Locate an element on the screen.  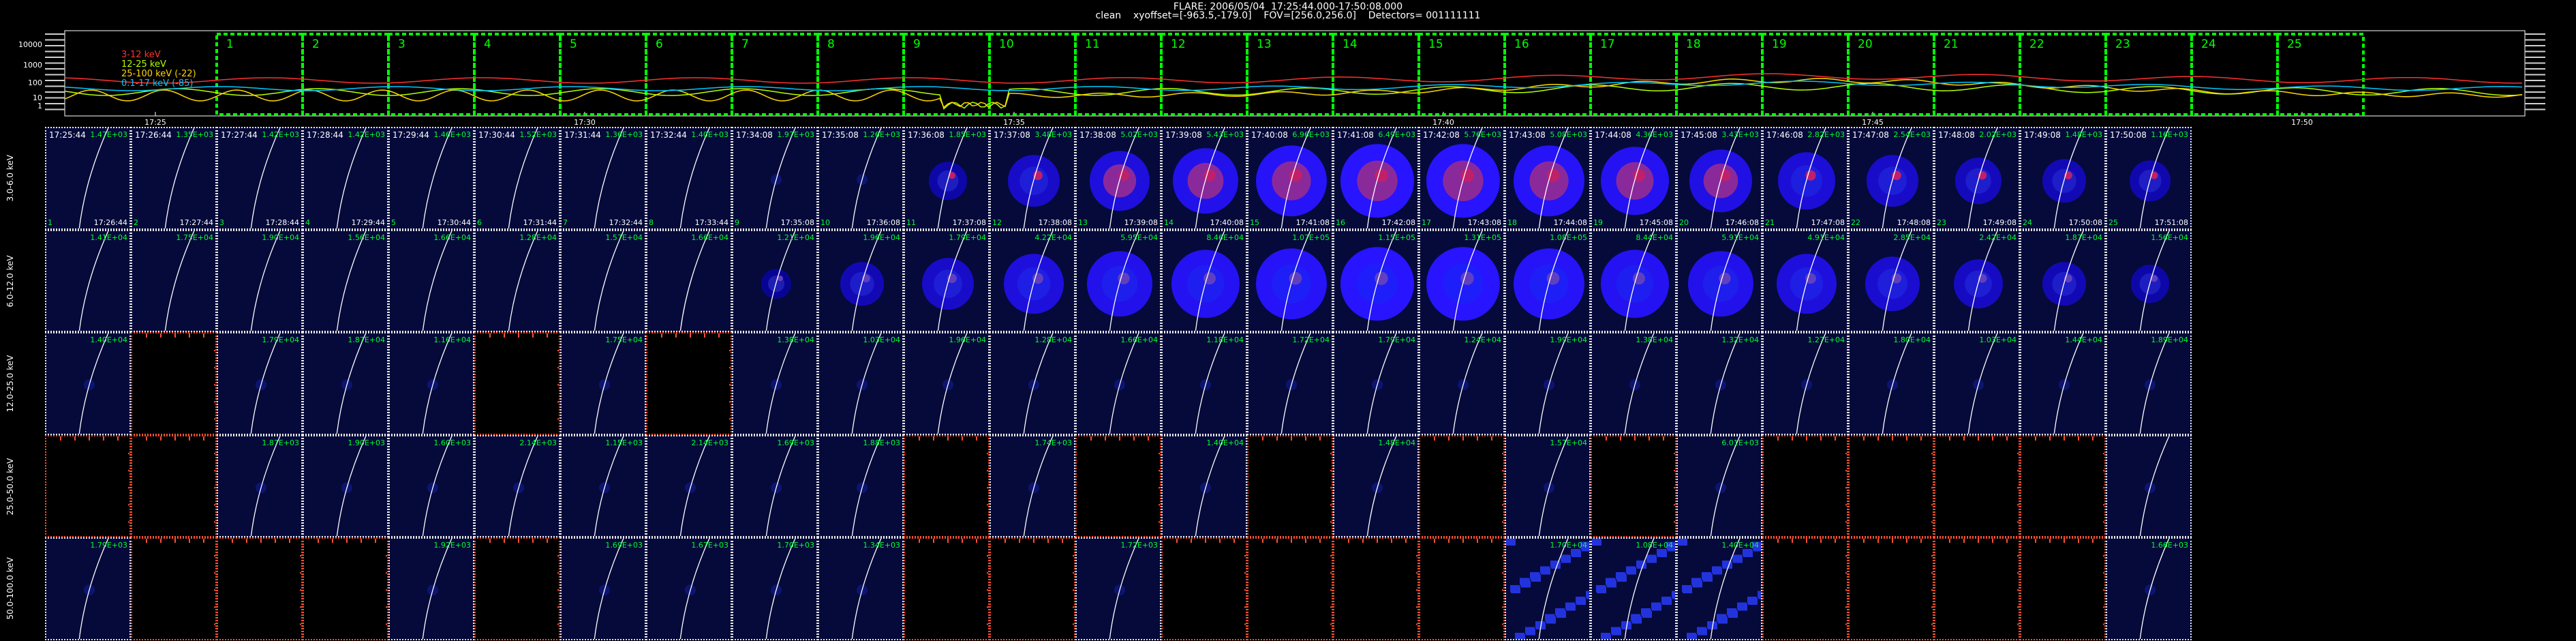
image-cell: 1.67E+03 is located at coordinates (689, 588).